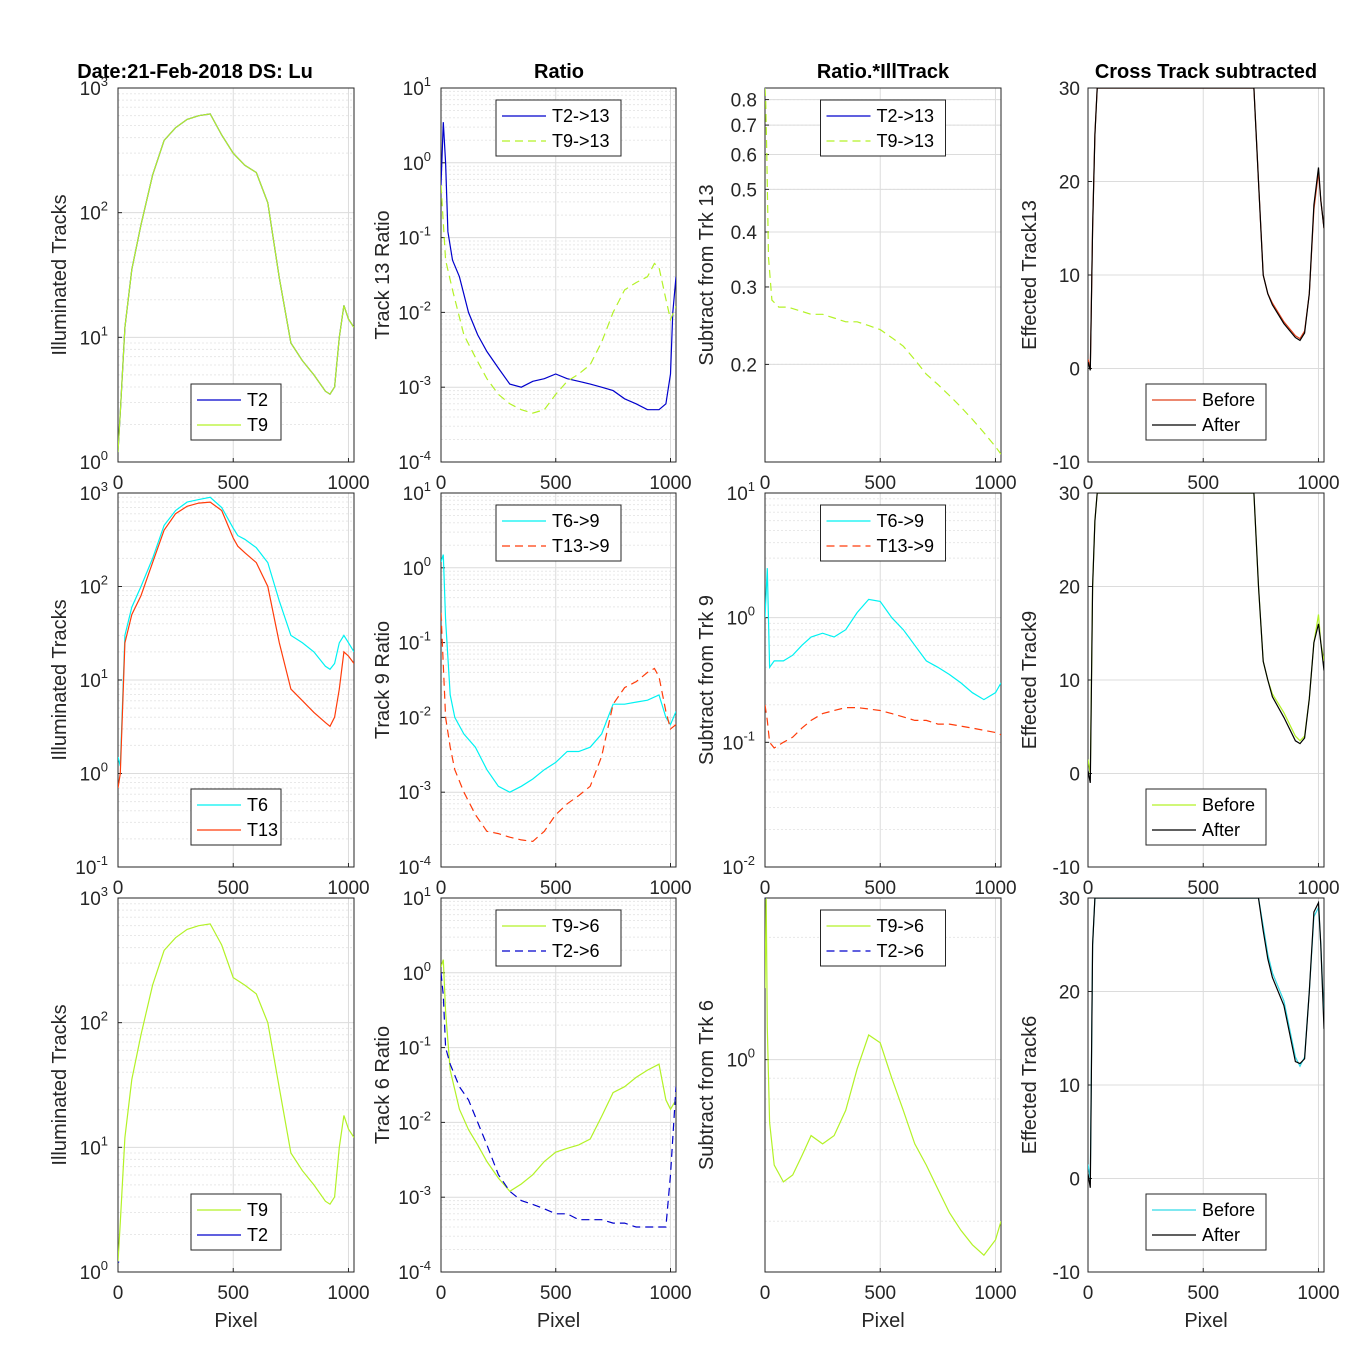 The height and width of the screenshot is (1350, 1350). Describe the element at coordinates (707, 274) in the screenshot. I see `y-axis-title: Subtract from Trk 13` at that location.